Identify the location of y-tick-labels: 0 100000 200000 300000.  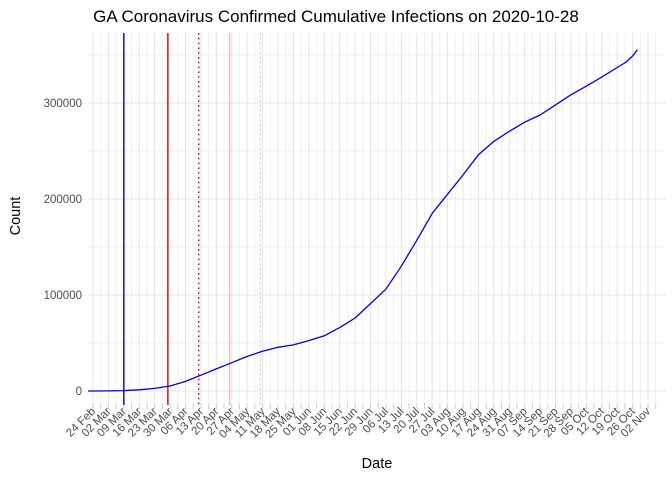
(63, 248).